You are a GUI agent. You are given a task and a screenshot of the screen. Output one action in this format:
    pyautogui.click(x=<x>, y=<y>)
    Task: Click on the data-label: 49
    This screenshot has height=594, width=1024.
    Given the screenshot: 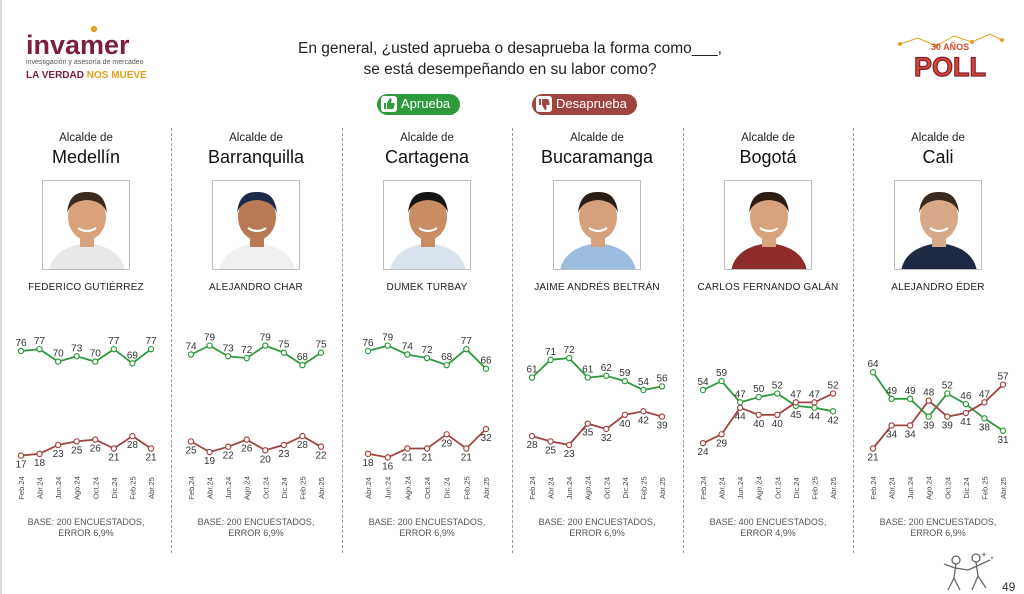 What is the action you would take?
    pyautogui.click(x=892, y=391)
    